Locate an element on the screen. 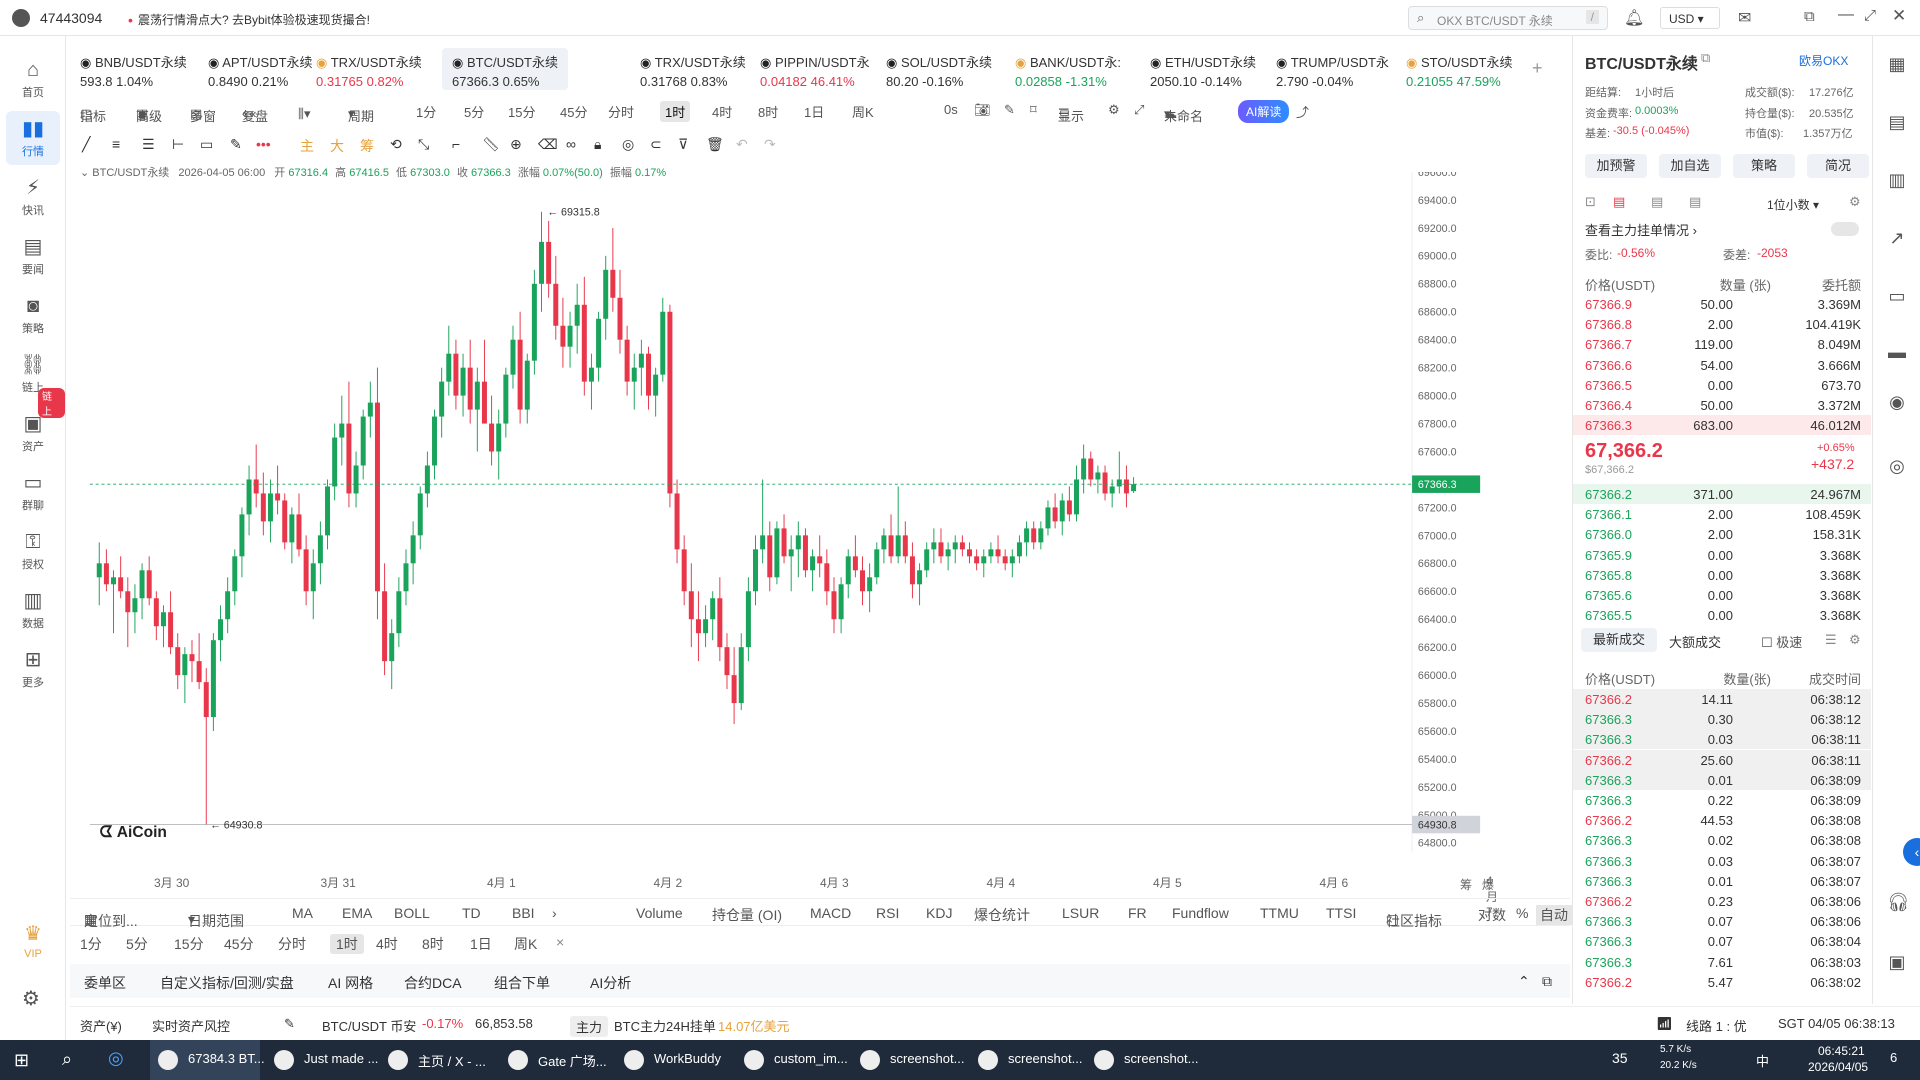 The width and height of the screenshot is (1920, 1080). trade-row: 67366.2 25.60 06:38:11 is located at coordinates (1722, 759).